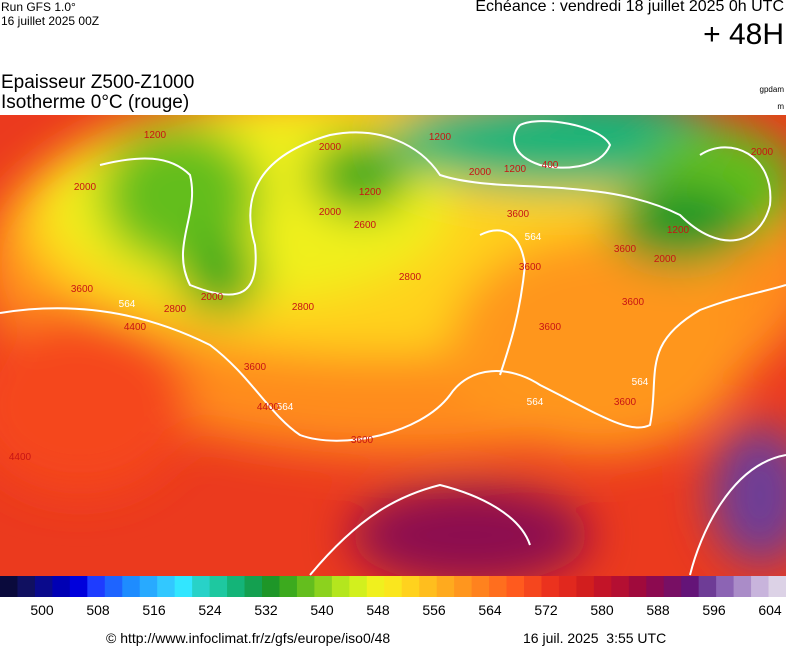  I want to click on colorbar-label: 596, so click(714, 610).